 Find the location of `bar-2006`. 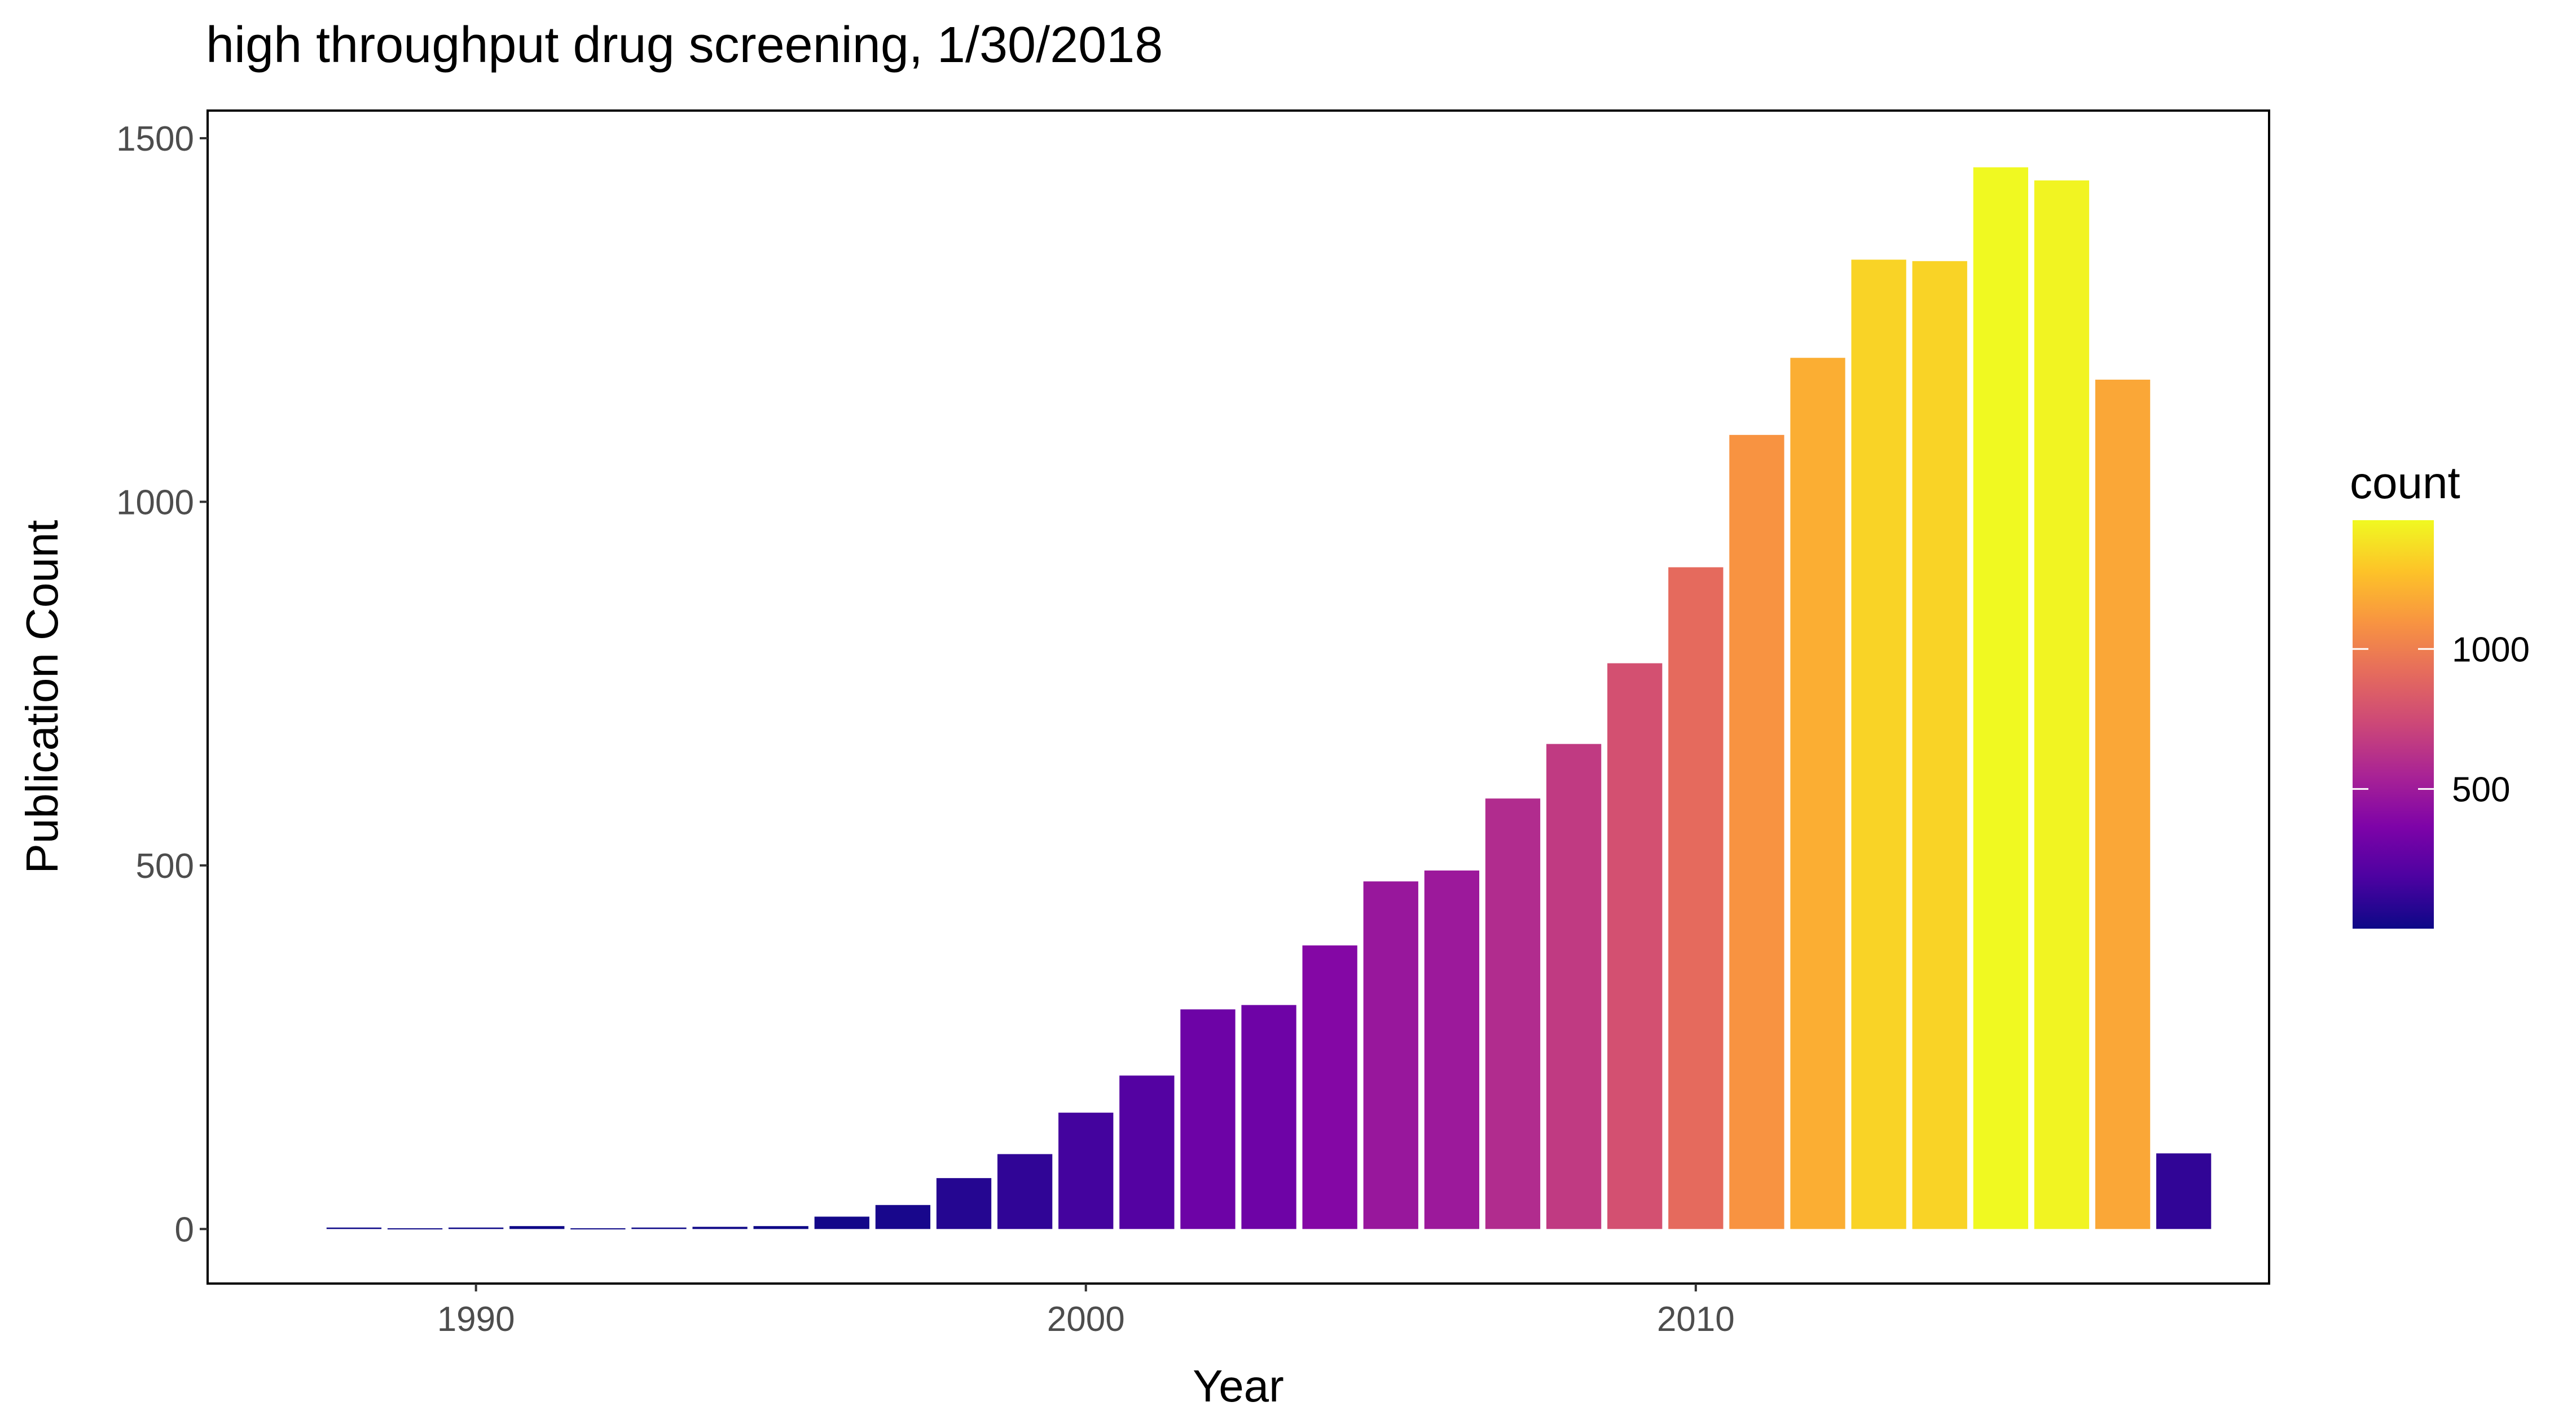

bar-2006 is located at coordinates (1452, 1050).